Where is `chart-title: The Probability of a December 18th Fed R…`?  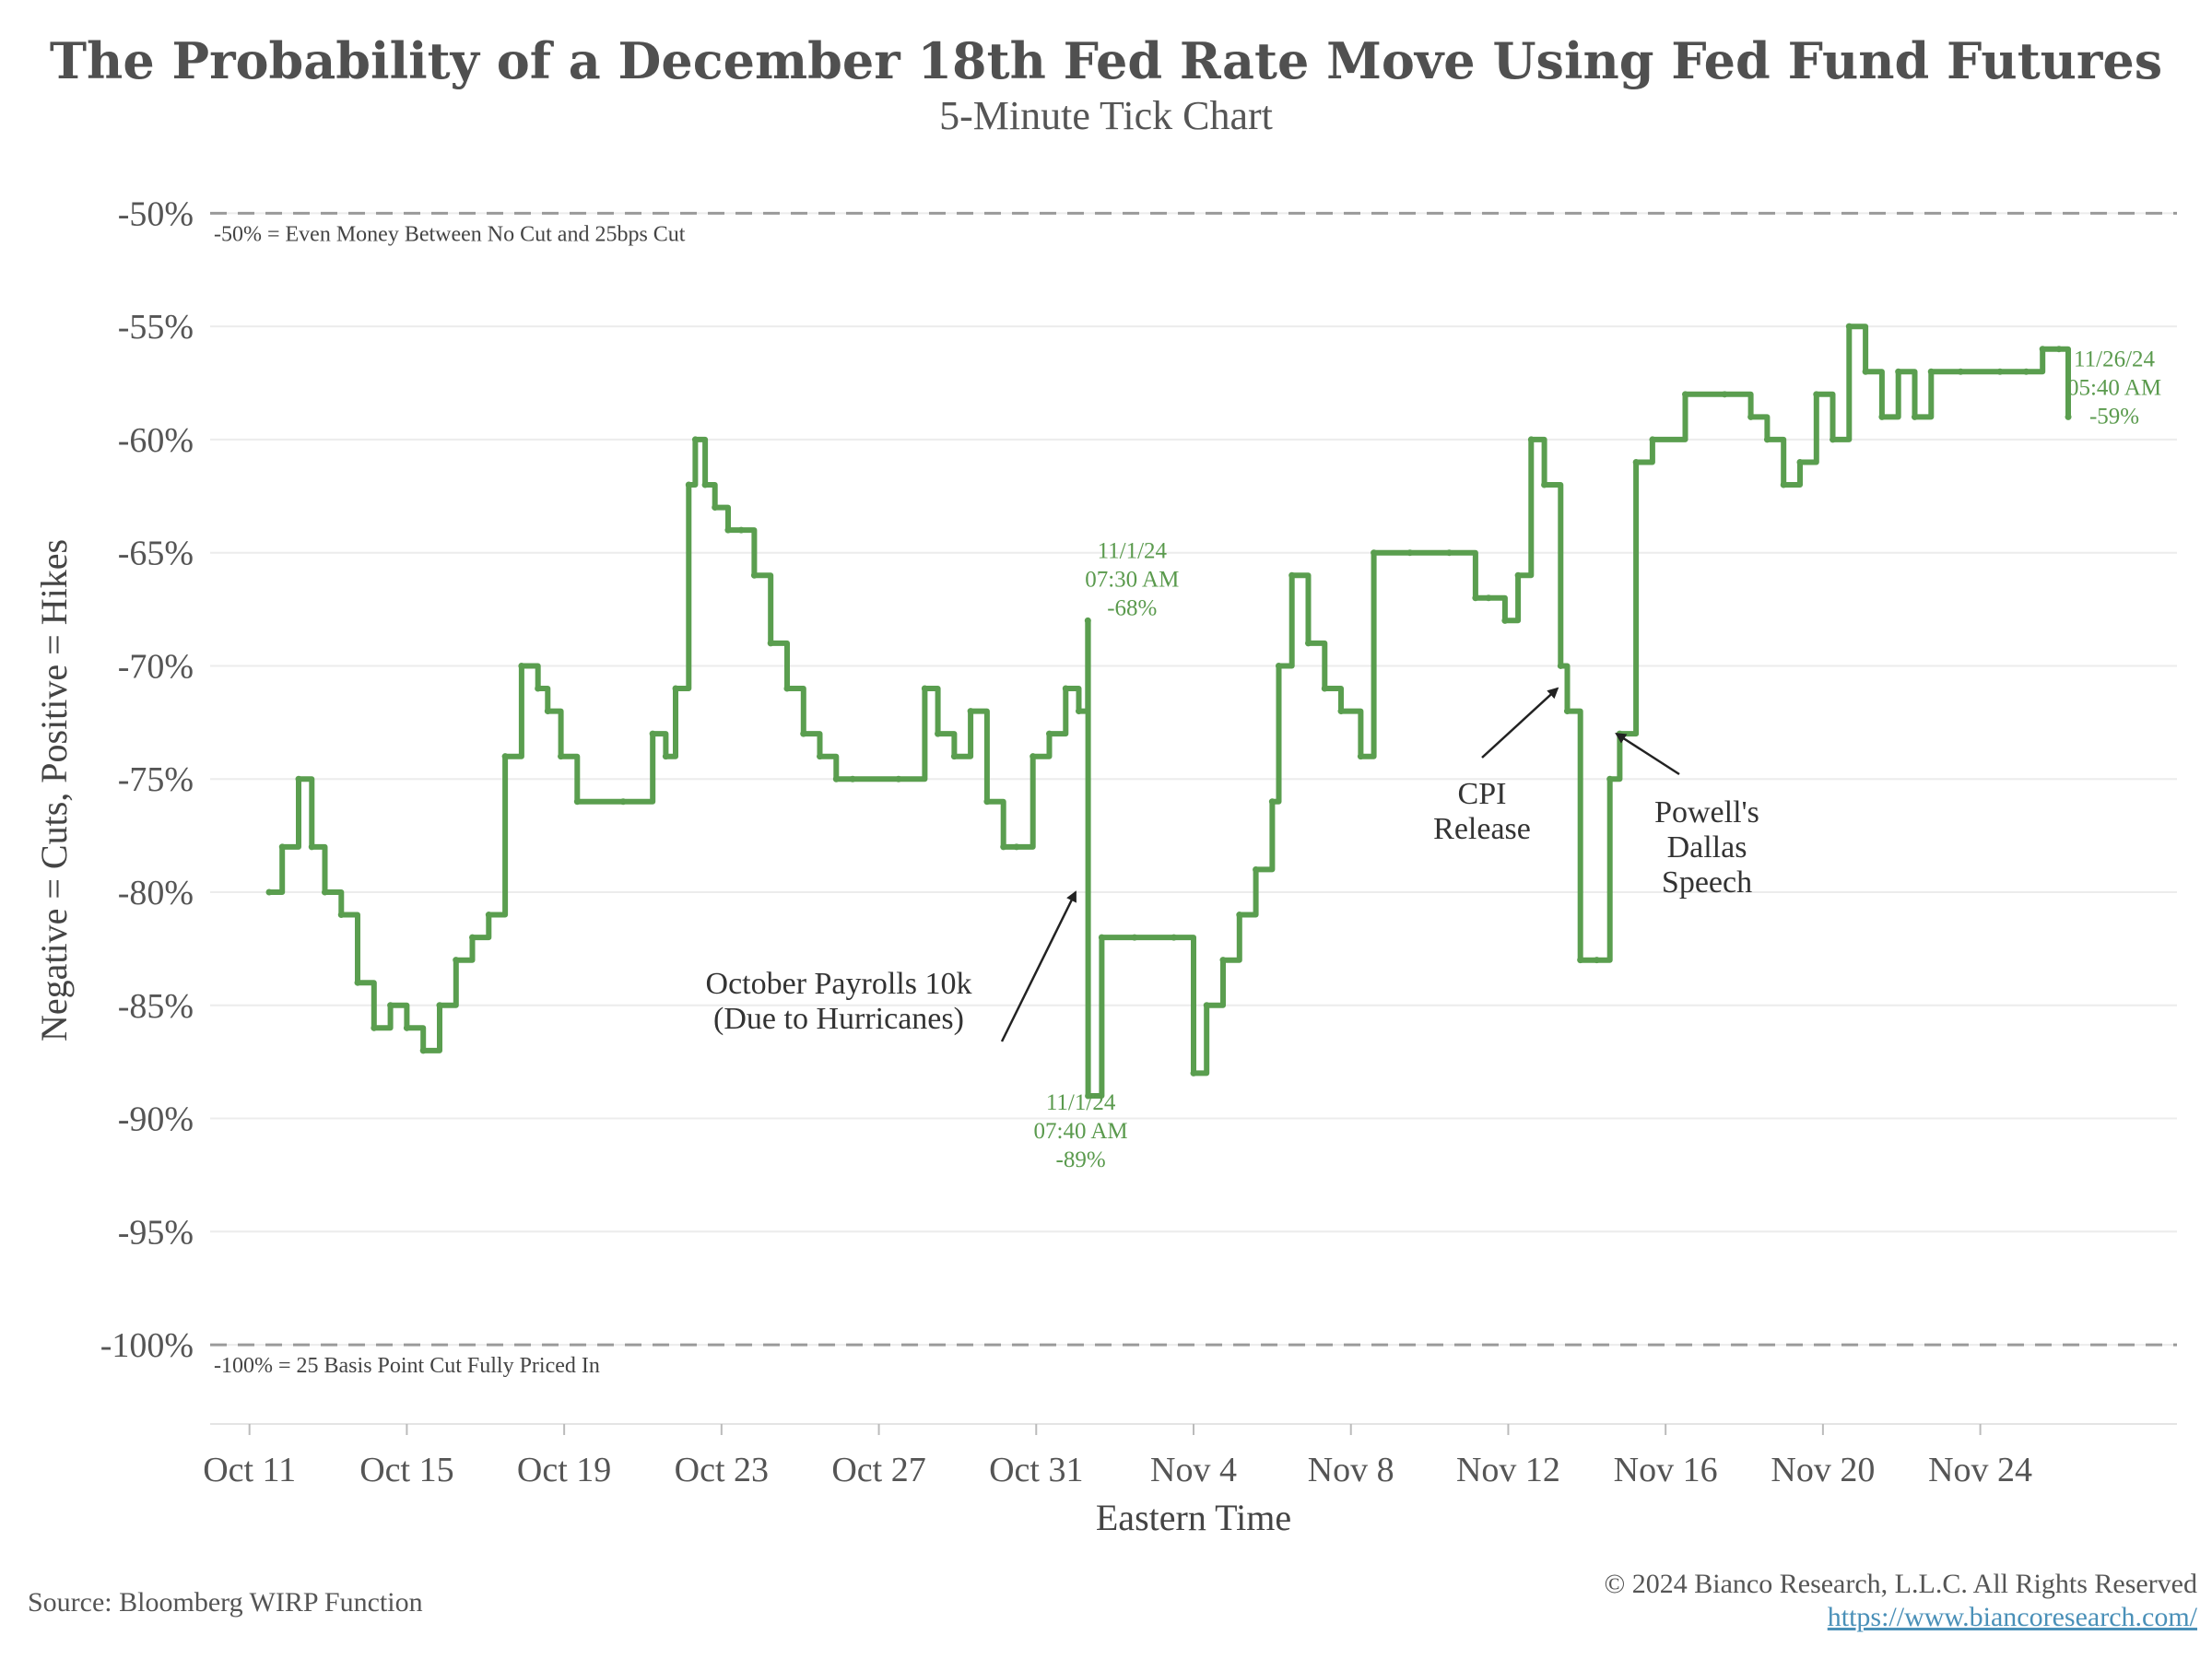
chart-title: The Probability of a December 18th Fed R… is located at coordinates (1106, 60).